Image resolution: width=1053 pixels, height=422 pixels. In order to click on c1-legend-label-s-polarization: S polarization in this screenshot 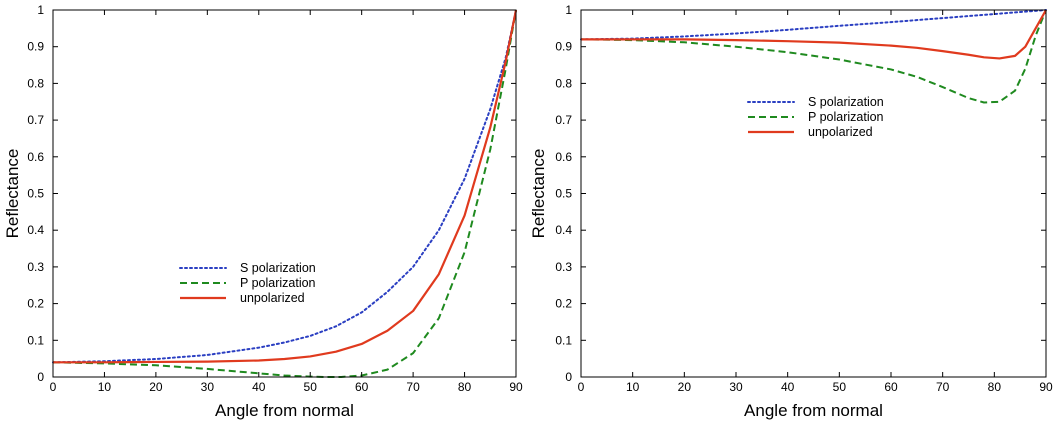, I will do `click(846, 102)`.